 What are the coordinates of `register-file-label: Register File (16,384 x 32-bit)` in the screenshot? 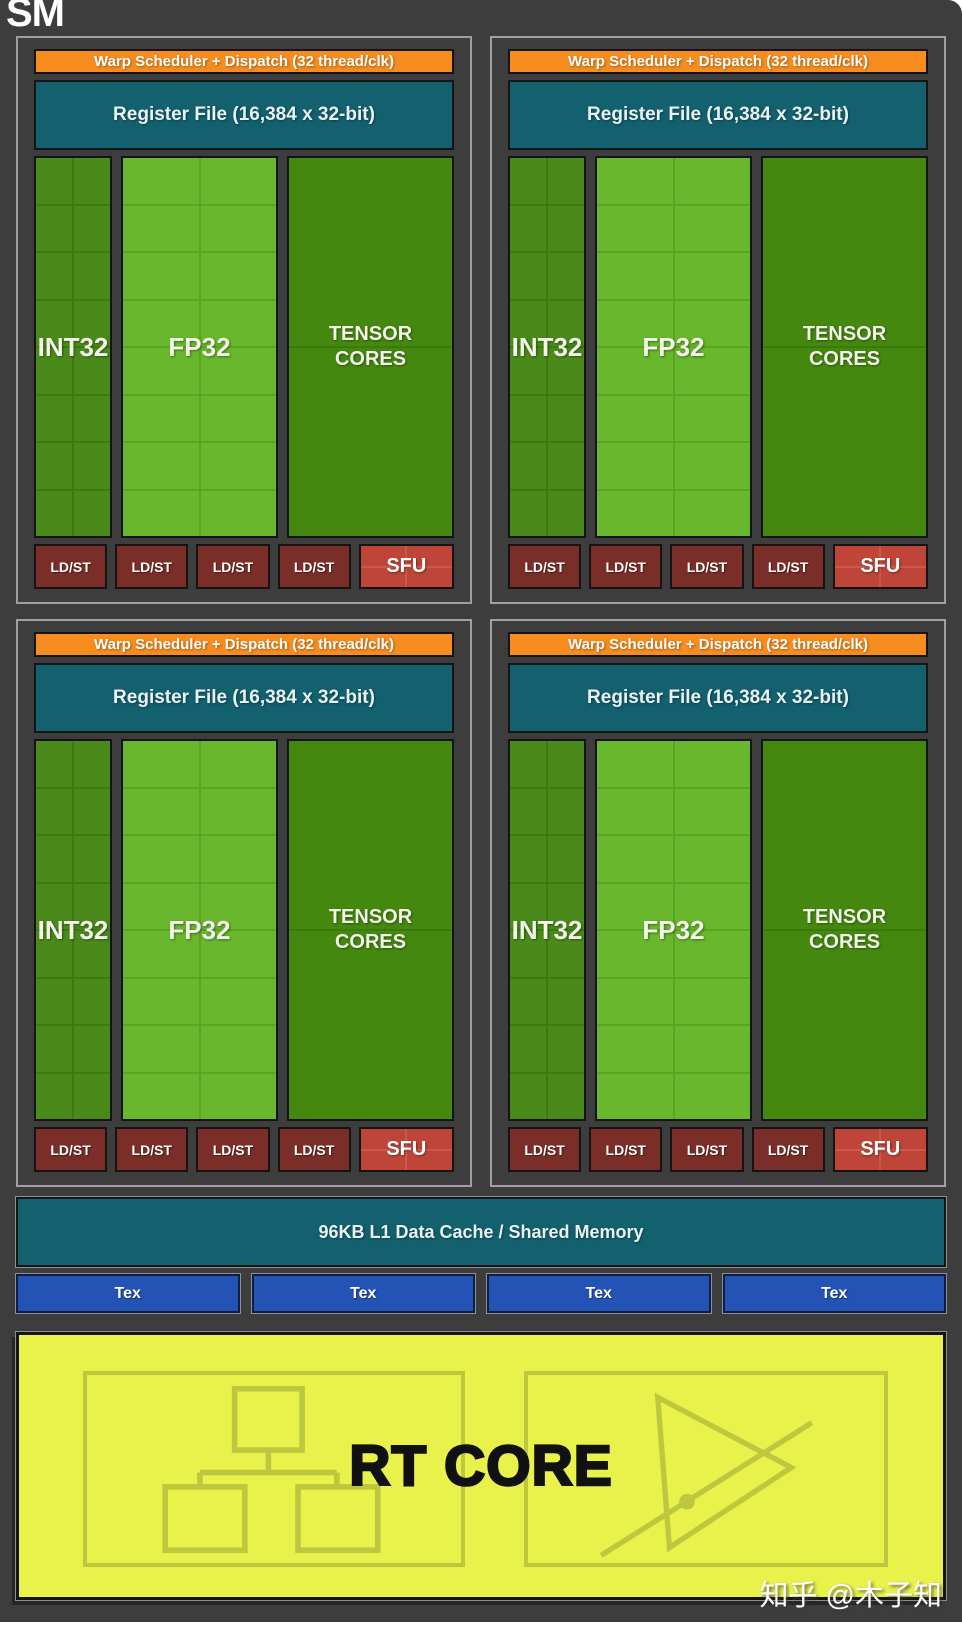 It's located at (718, 114).